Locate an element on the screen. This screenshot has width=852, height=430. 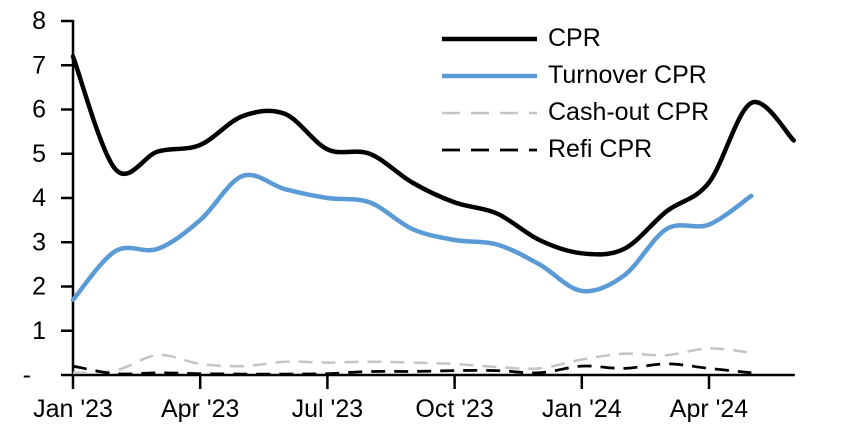
chart-legend: CPR Turnover CPR Cash-out CPR Refi CPR is located at coordinates (575, 94).